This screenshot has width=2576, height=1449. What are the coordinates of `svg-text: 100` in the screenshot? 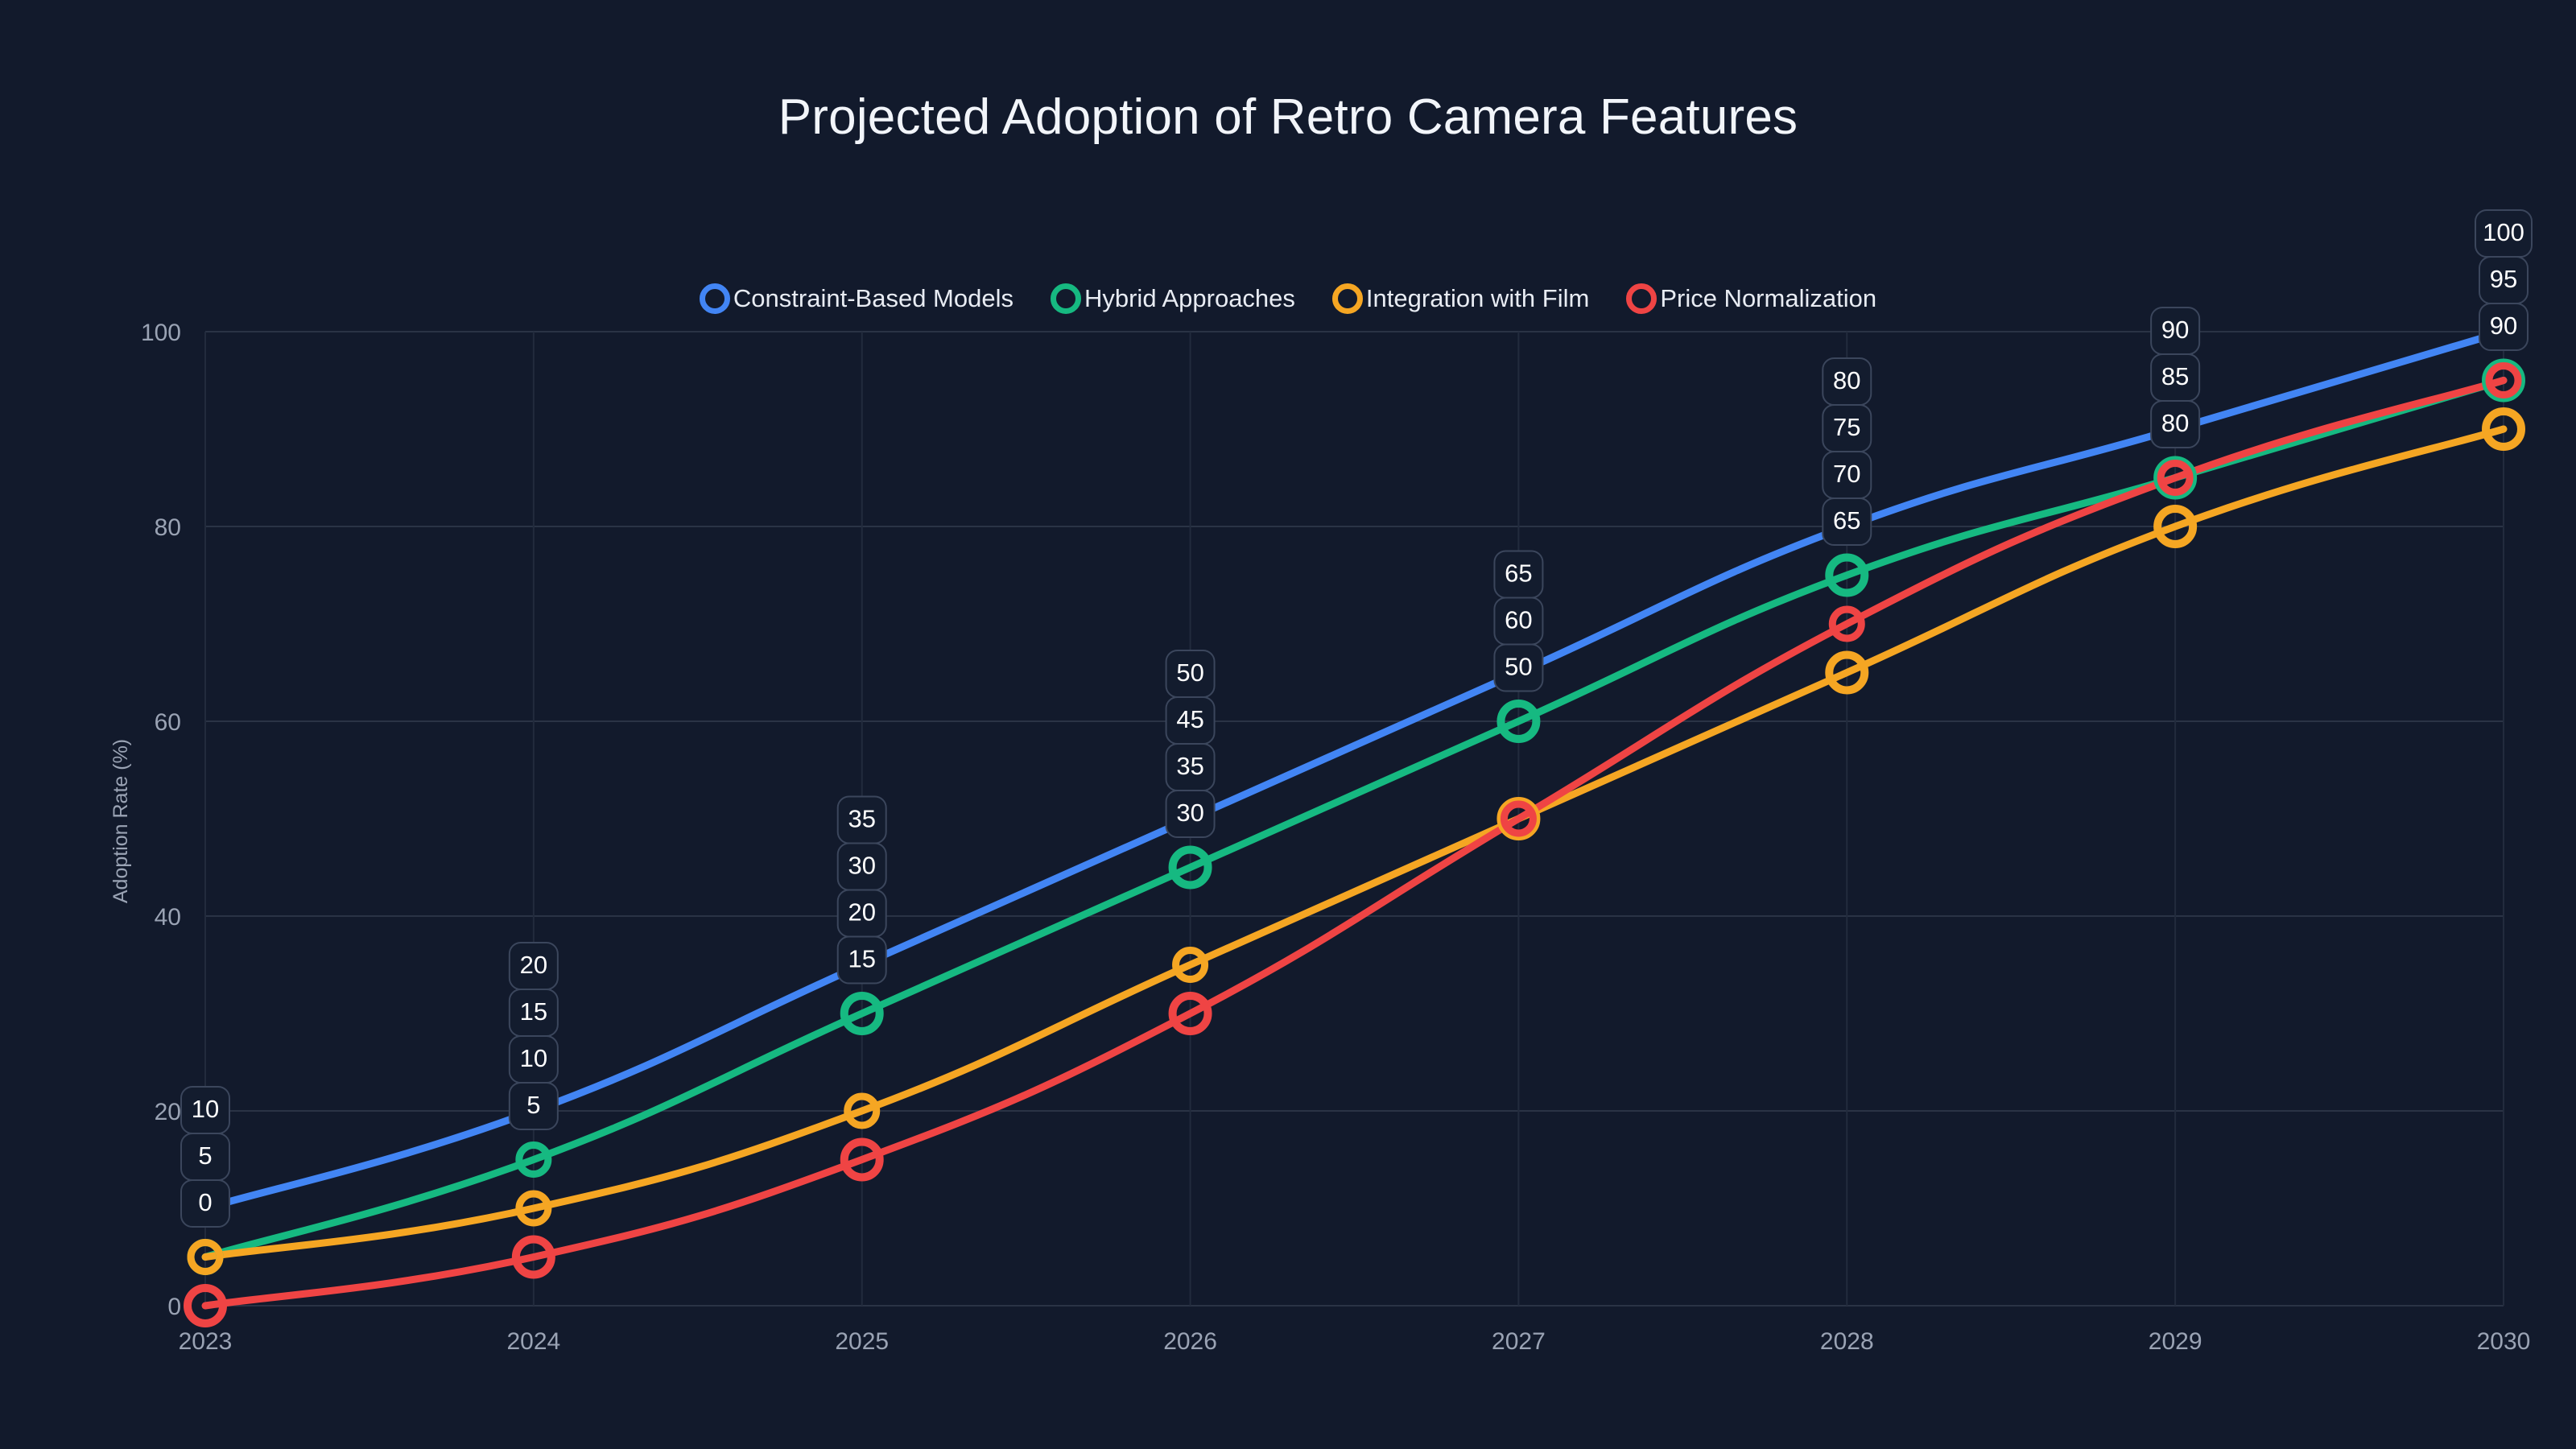 It's located at (2503, 232).